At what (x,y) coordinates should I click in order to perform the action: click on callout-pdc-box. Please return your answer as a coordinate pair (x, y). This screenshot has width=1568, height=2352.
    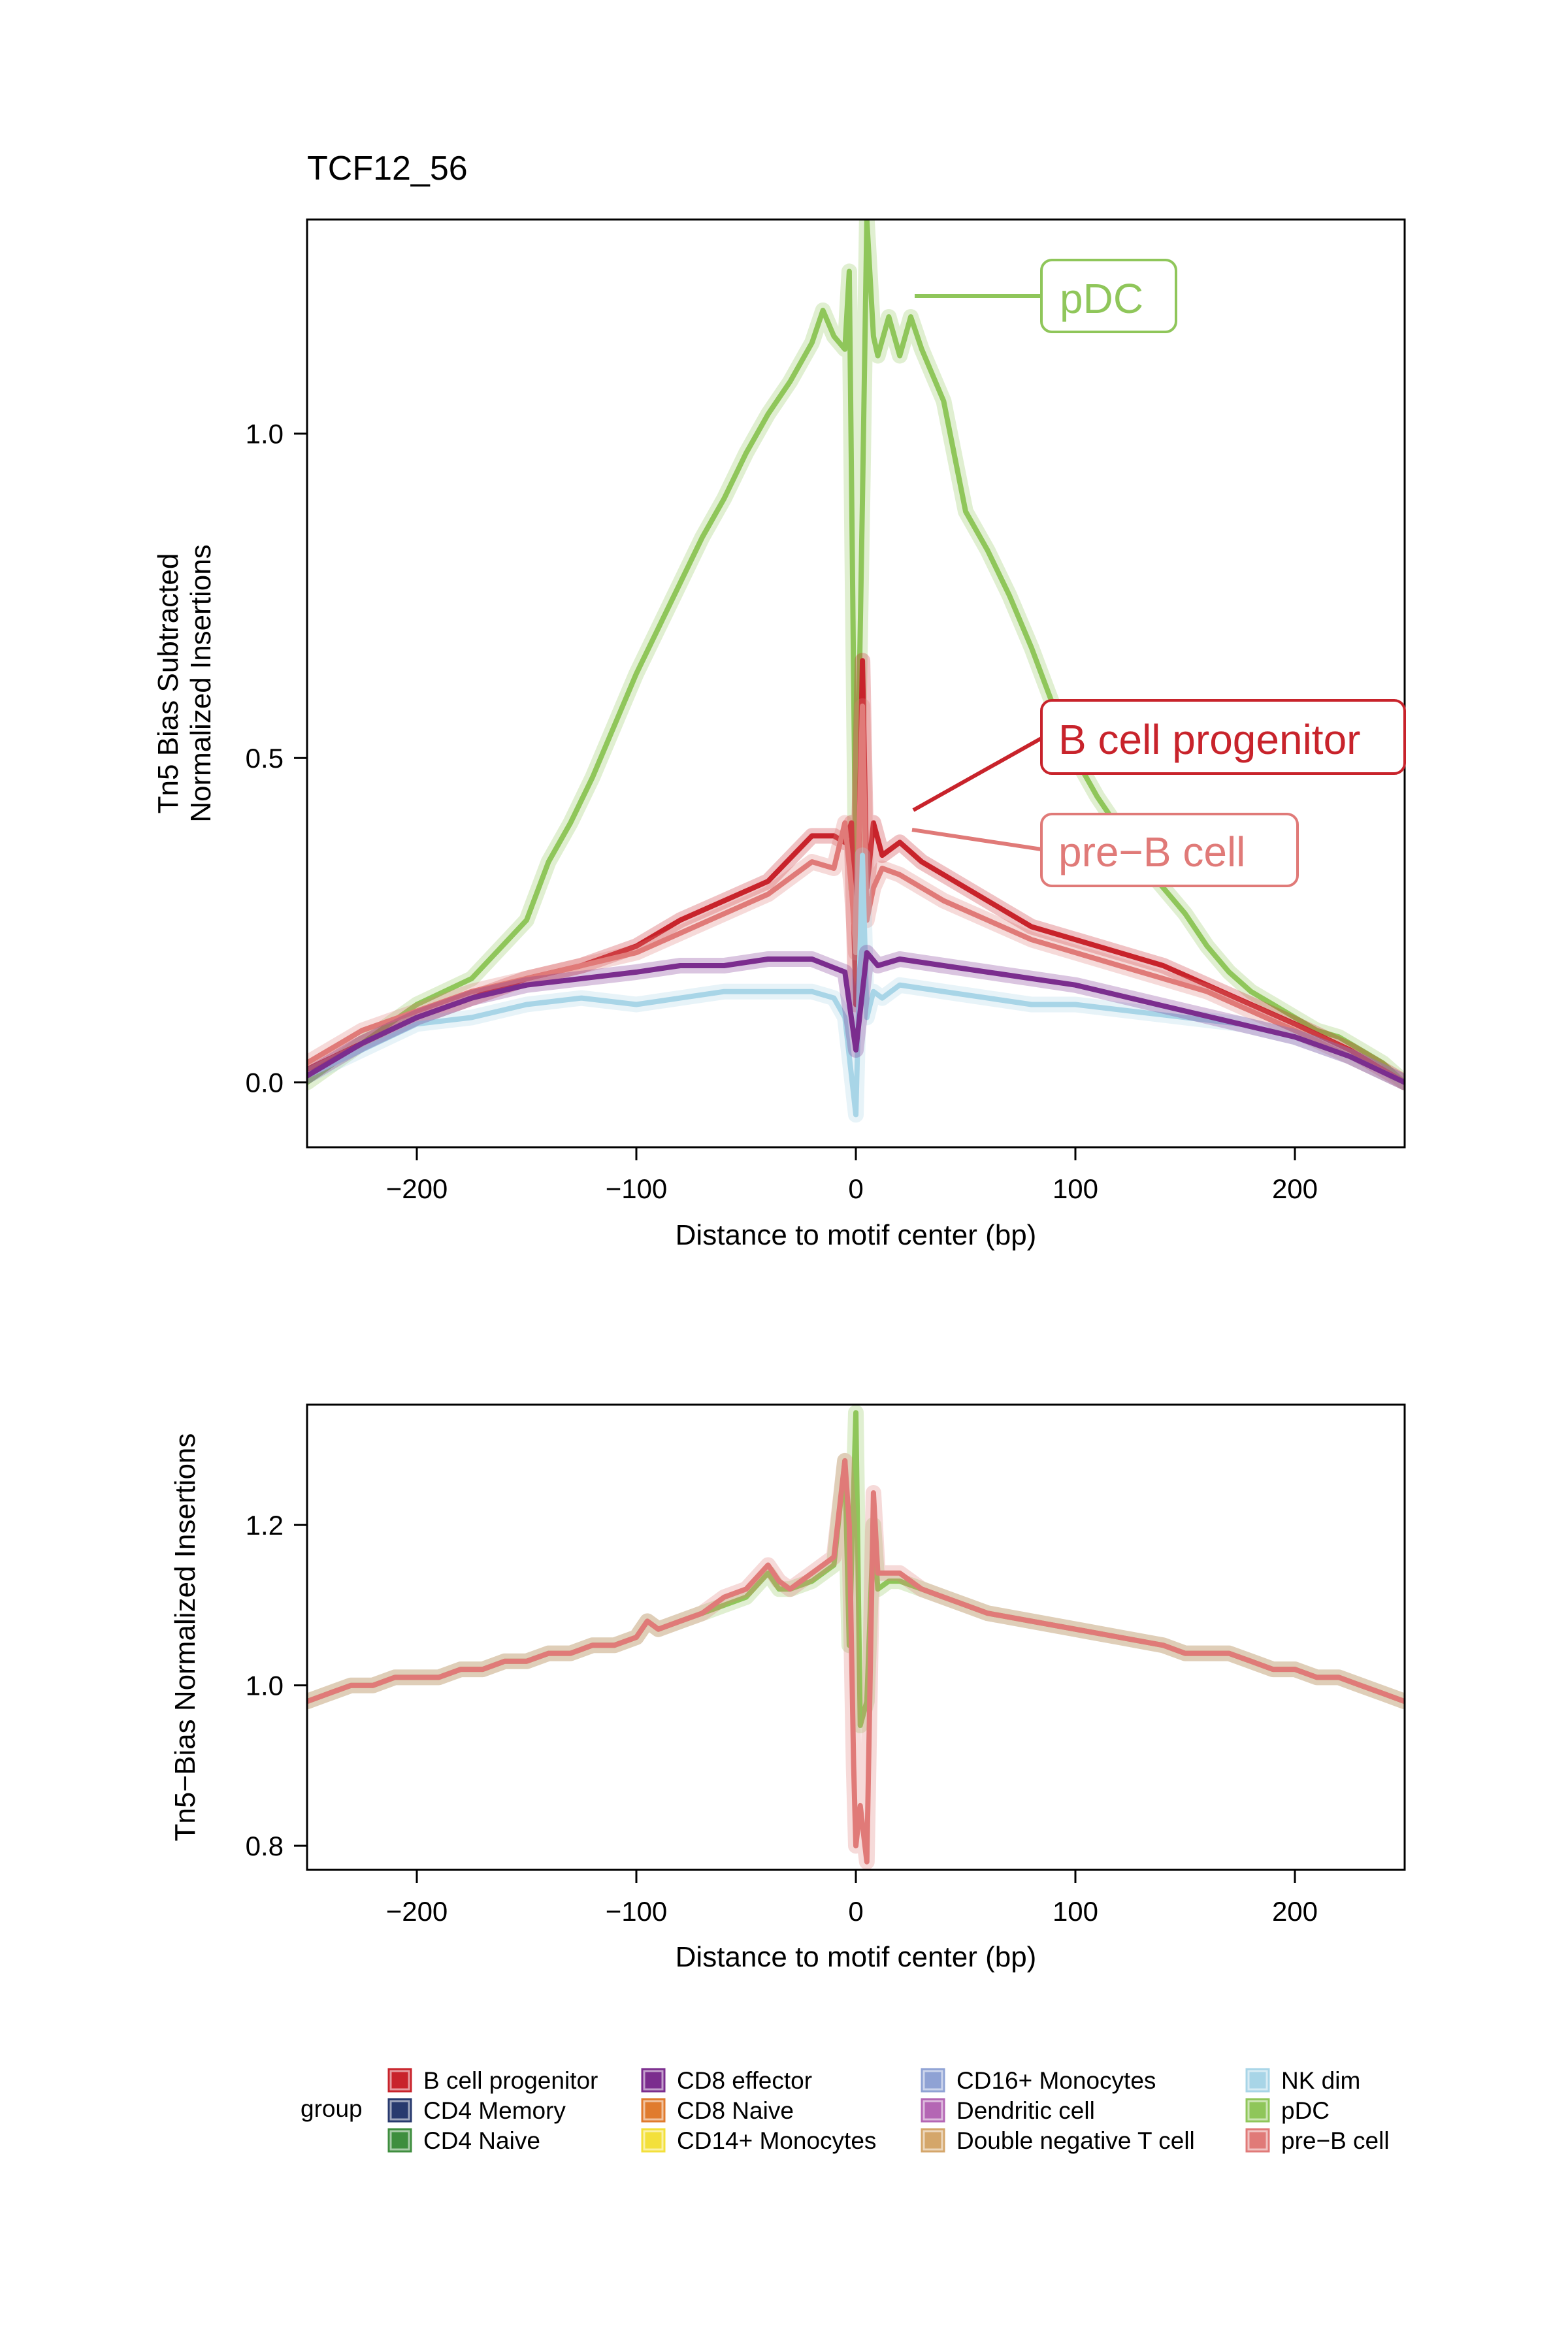
    Looking at the image, I should click on (1108, 296).